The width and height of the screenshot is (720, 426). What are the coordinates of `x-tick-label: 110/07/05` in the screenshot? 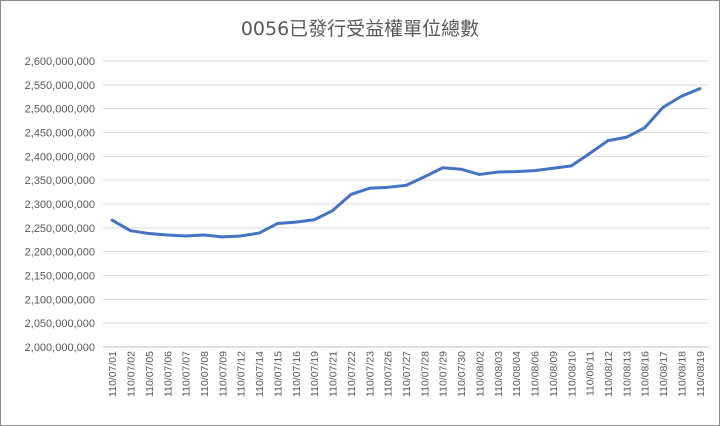 It's located at (150, 374).